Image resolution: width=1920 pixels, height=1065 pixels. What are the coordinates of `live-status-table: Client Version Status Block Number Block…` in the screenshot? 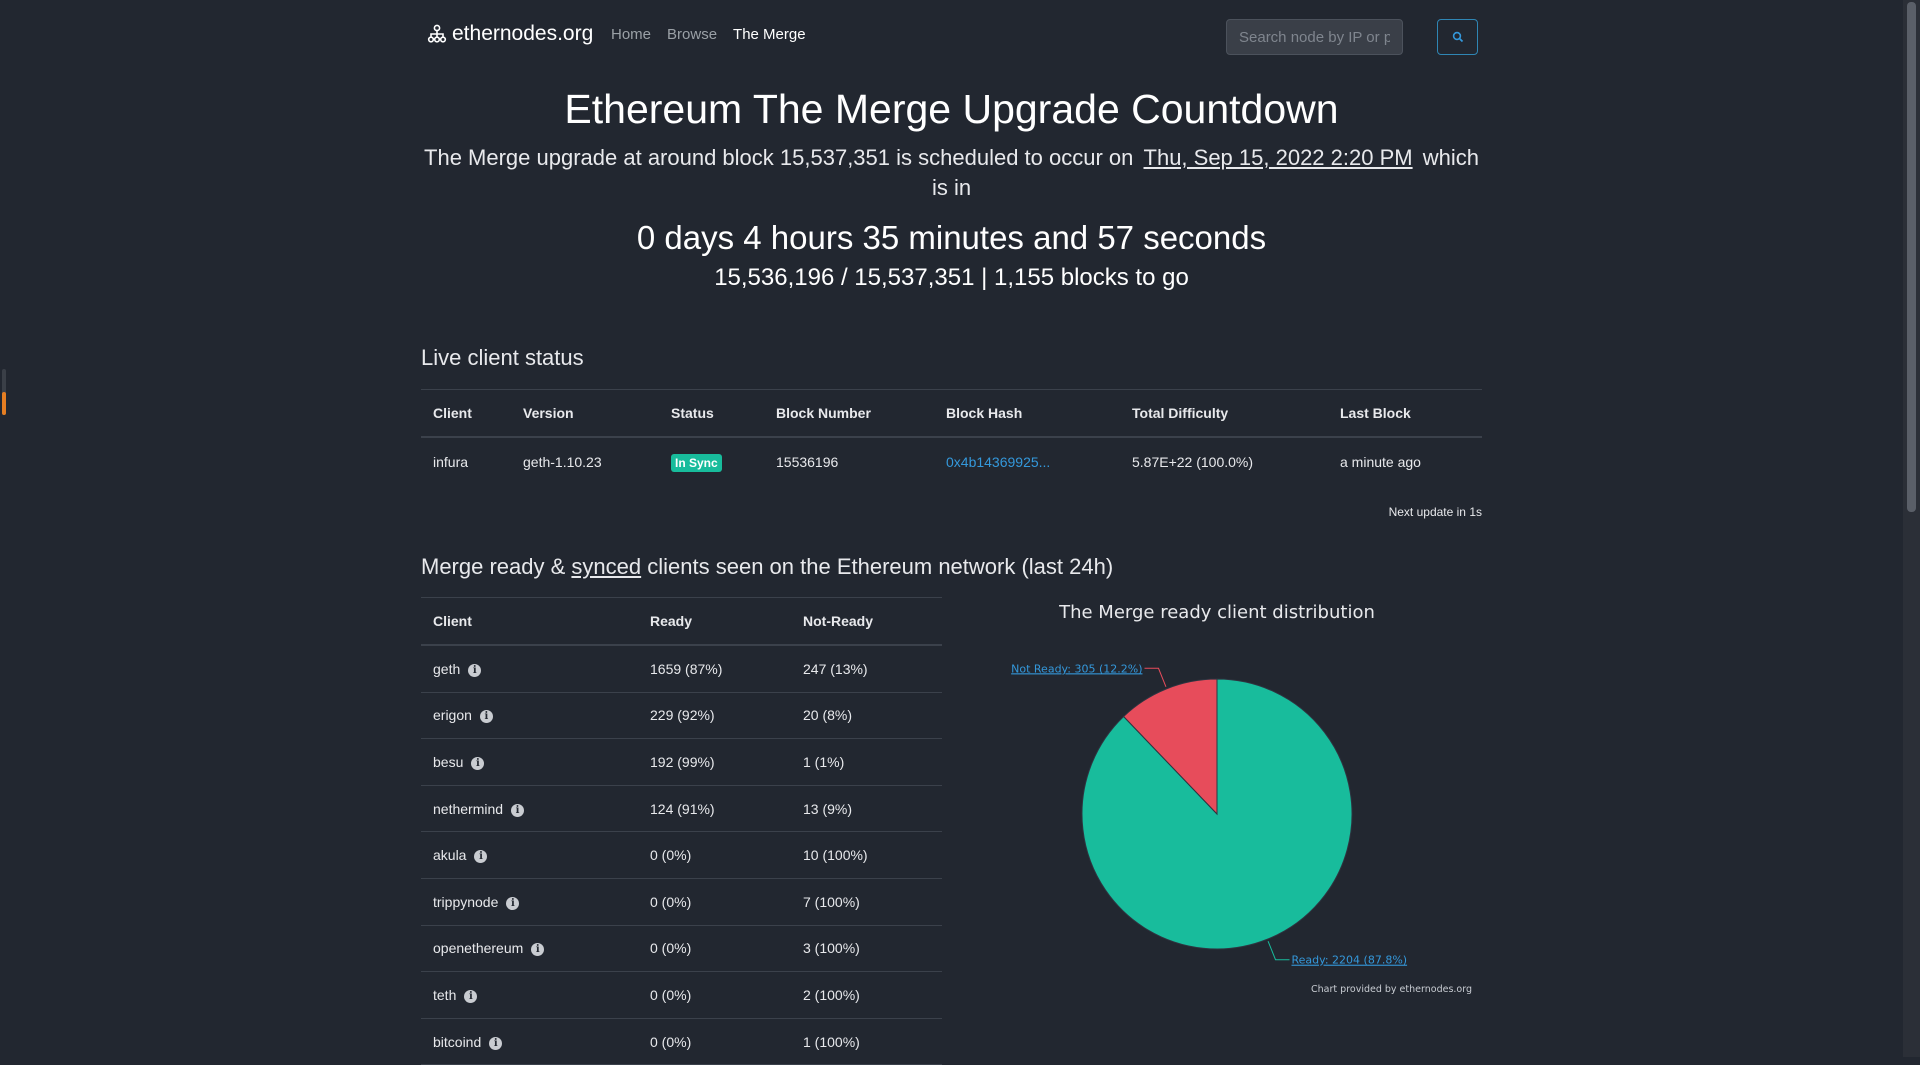 It's located at (951, 437).